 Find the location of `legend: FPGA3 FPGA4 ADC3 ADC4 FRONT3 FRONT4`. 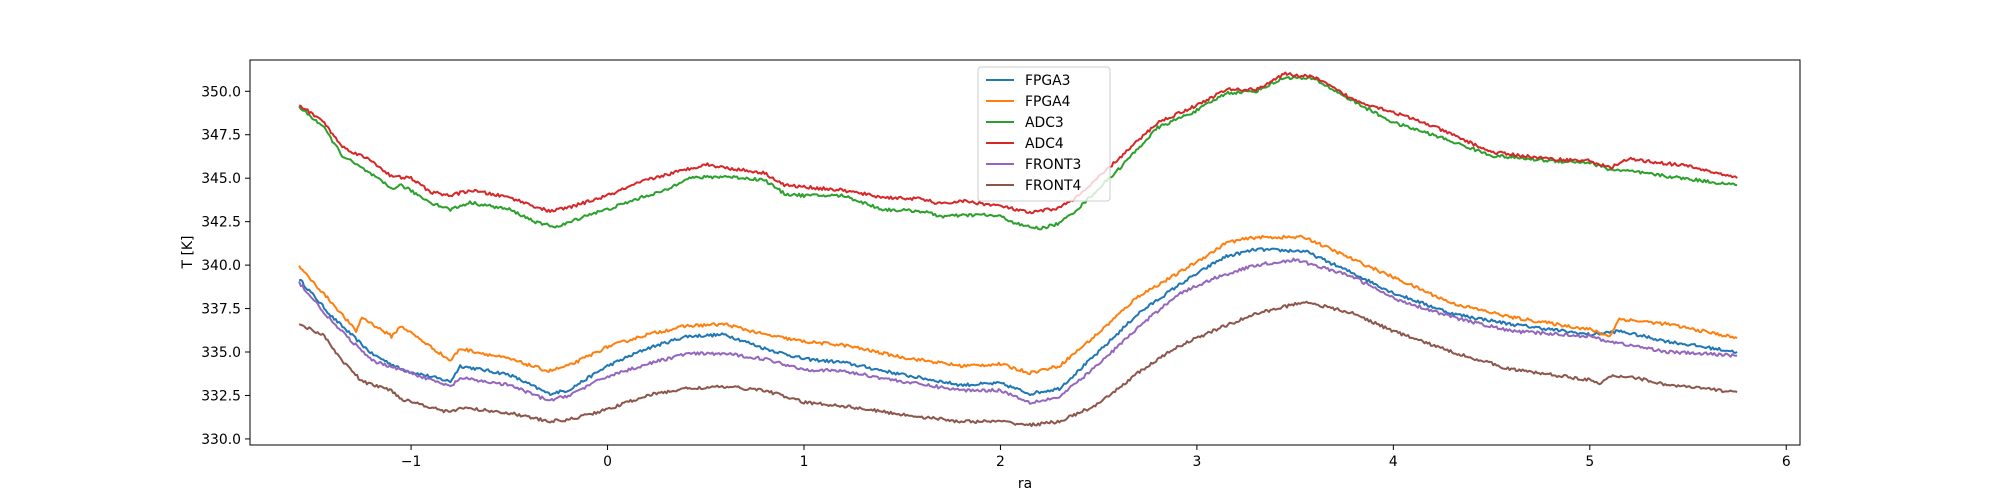

legend: FPGA3 FPGA4 ADC3 ADC4 FRONT3 FRONT4 is located at coordinates (1044, 134).